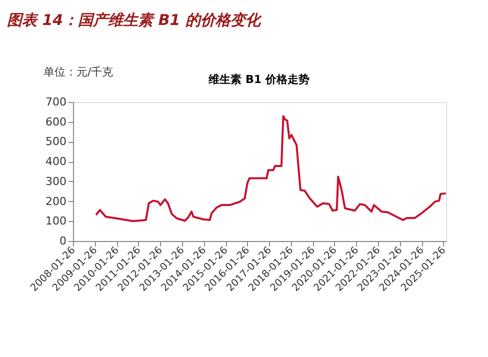 The image size is (488, 357). Describe the element at coordinates (134, 20) in the screenshot. I see `chart-title: 图表 14：国产维生素 B1 的价格变化` at that location.